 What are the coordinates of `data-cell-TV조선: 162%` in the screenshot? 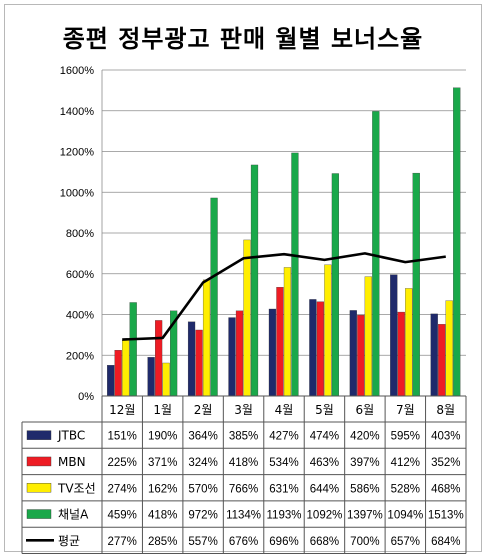 It's located at (162, 489).